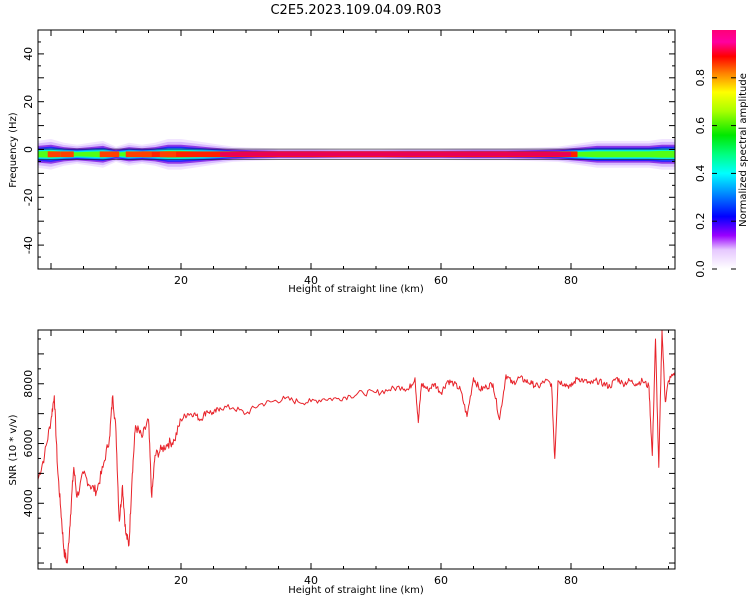  What do you see at coordinates (700, 221) in the screenshot?
I see `colorbar-tick-label: 0.2` at bounding box center [700, 221].